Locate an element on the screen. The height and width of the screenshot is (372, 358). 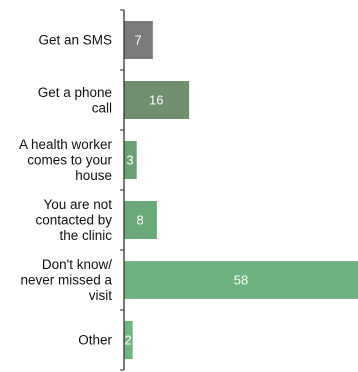
bar-value-label: 7 is located at coordinates (138, 40).